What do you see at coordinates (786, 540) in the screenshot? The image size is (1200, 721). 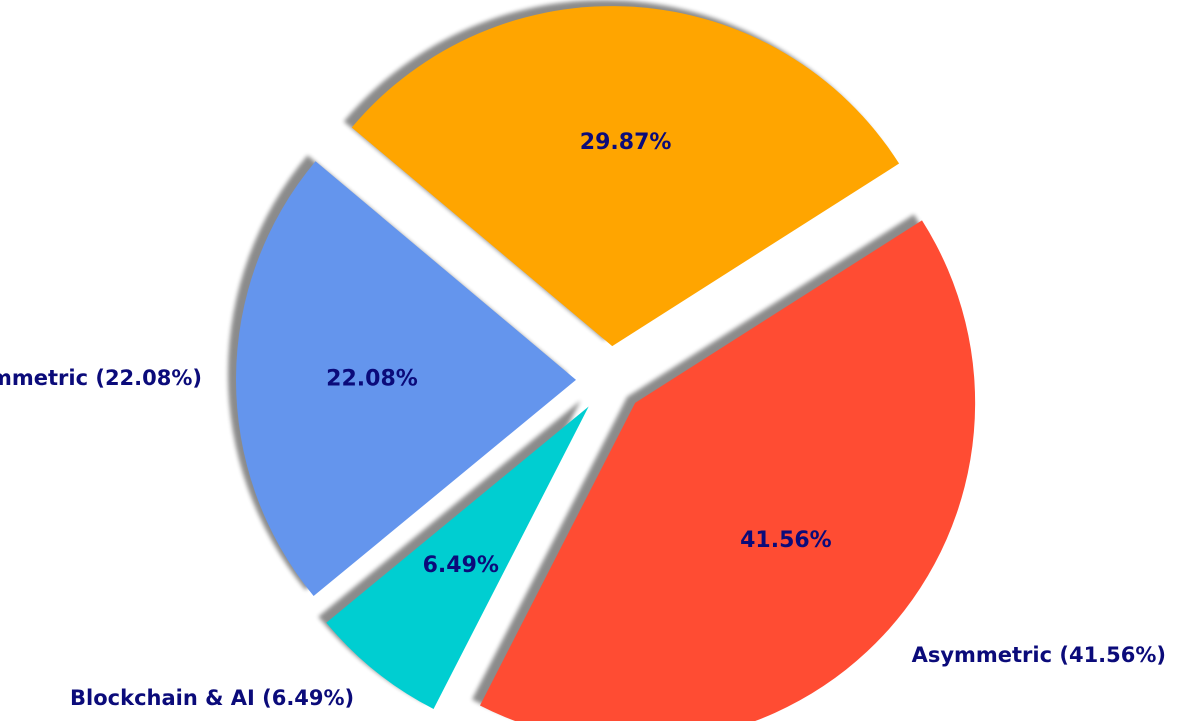 I see `slice-percent-label-asymmetric: 41.56%` at bounding box center [786, 540].